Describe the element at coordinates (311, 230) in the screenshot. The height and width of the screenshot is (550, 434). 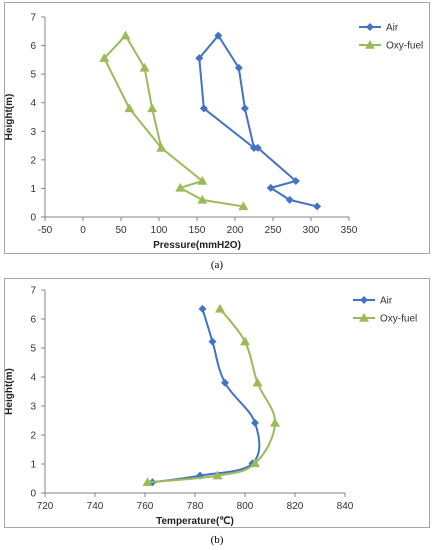
I see `x-tick-label: 300` at that location.